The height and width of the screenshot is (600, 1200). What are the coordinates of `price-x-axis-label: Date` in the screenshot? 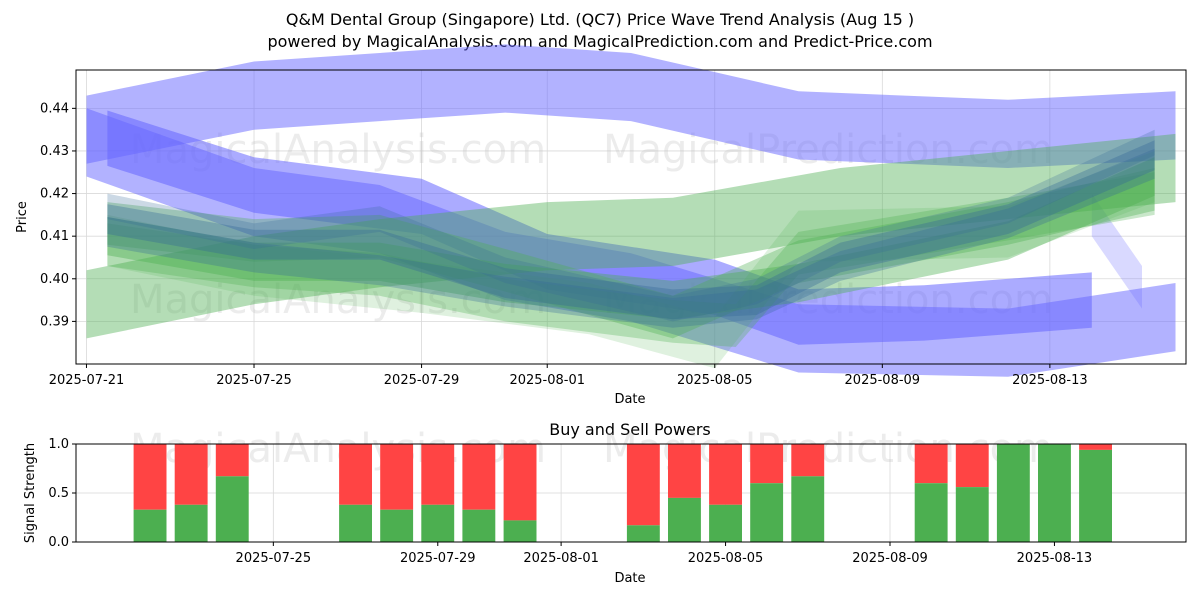 It's located at (629, 399).